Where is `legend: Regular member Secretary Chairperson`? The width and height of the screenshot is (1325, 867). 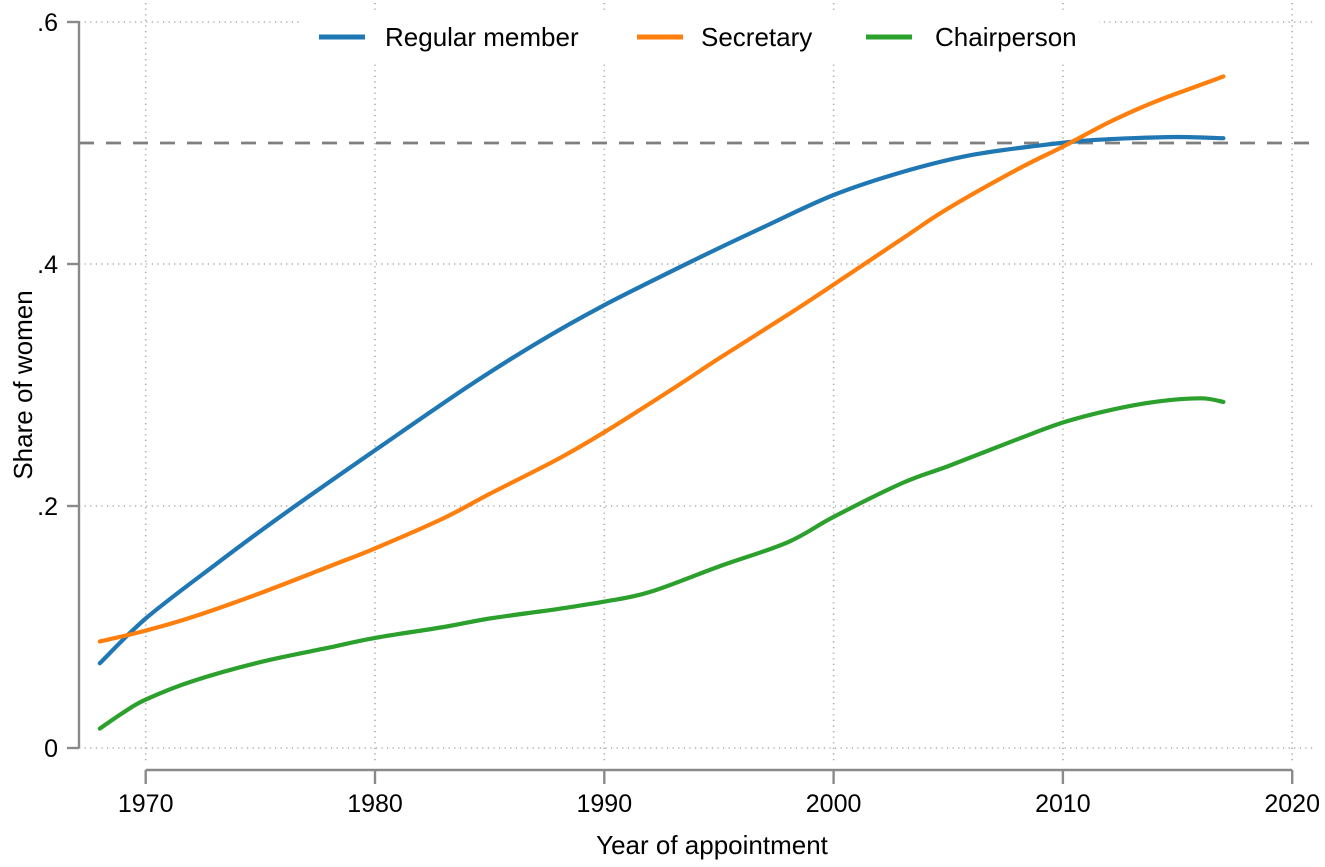 legend: Regular member Secretary Chairperson is located at coordinates (699, 37).